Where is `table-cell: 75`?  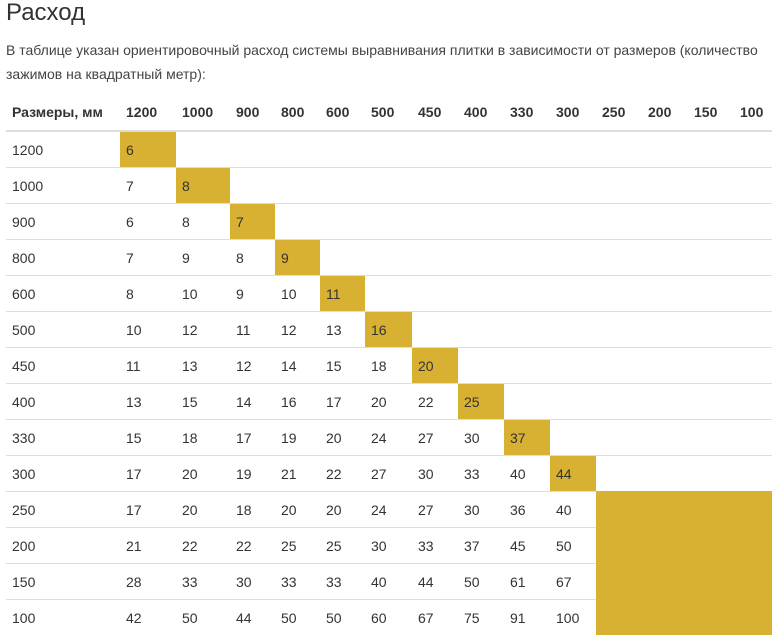 table-cell: 75 is located at coordinates (481, 617).